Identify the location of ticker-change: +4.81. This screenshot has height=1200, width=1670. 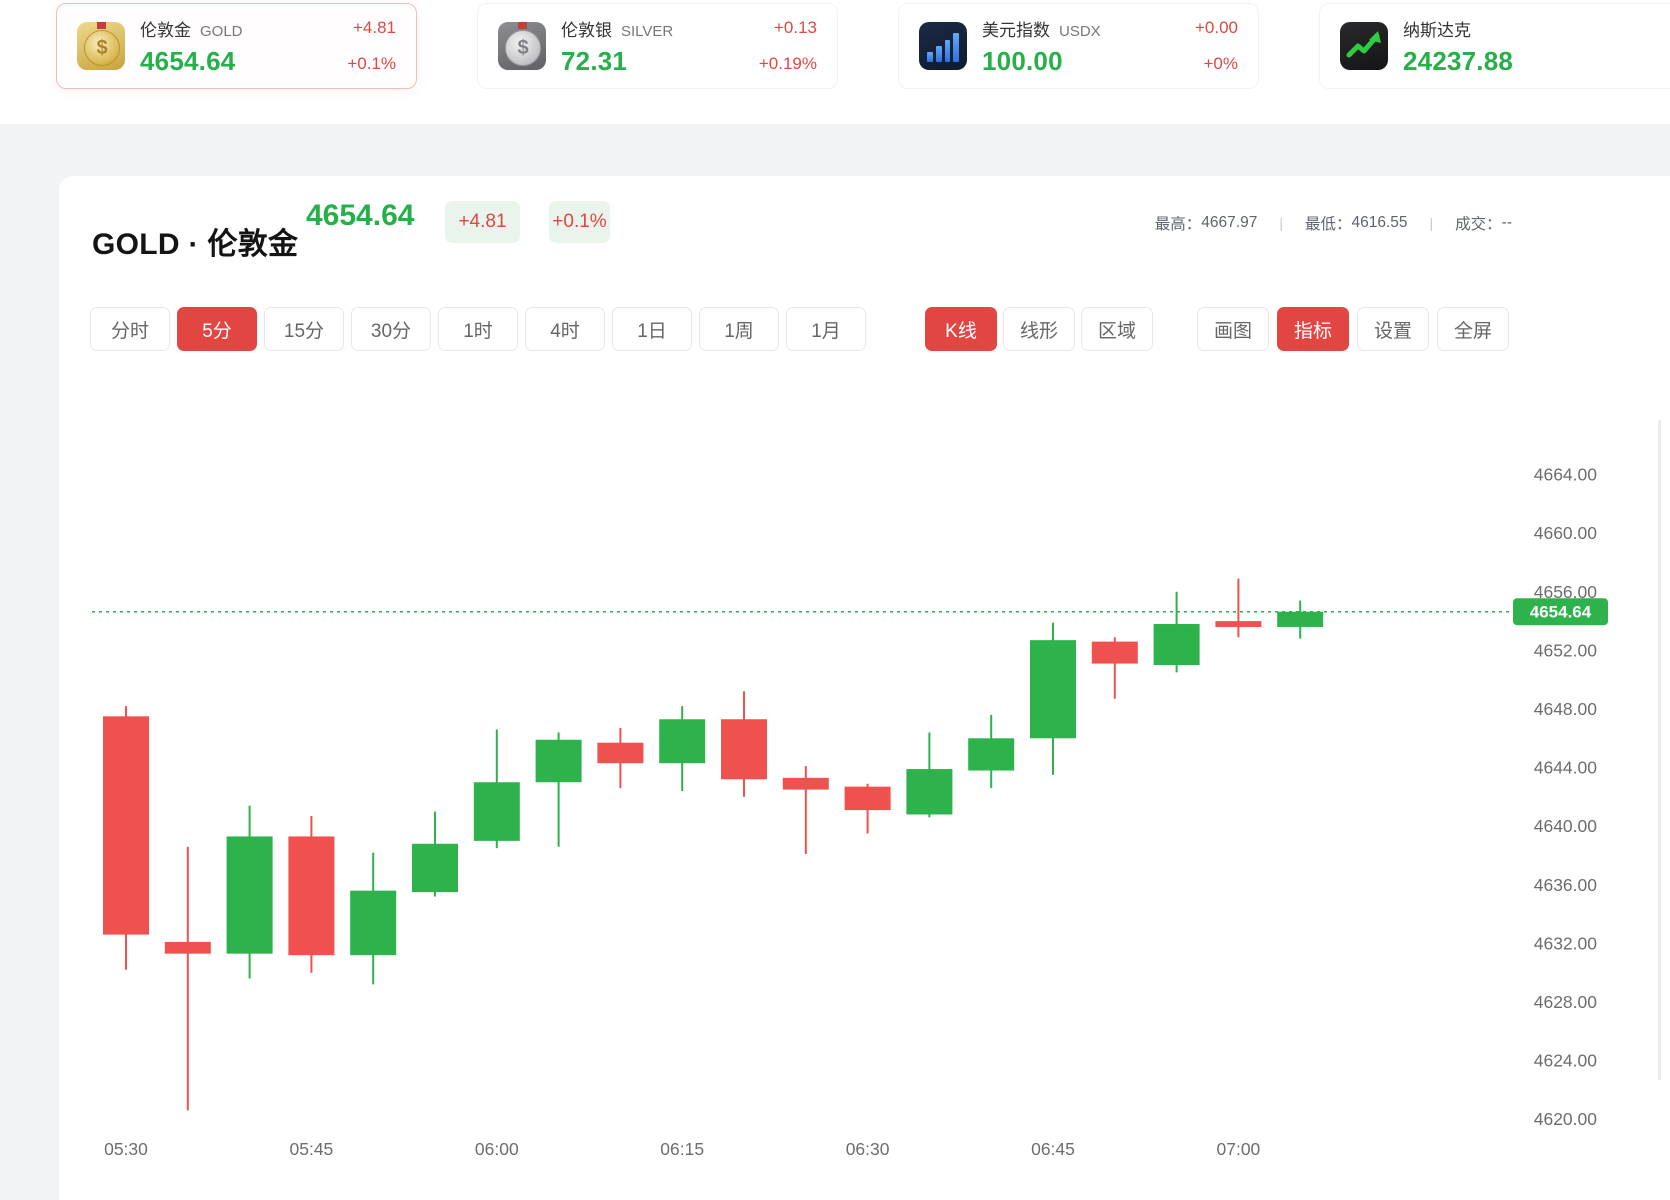
(374, 27).